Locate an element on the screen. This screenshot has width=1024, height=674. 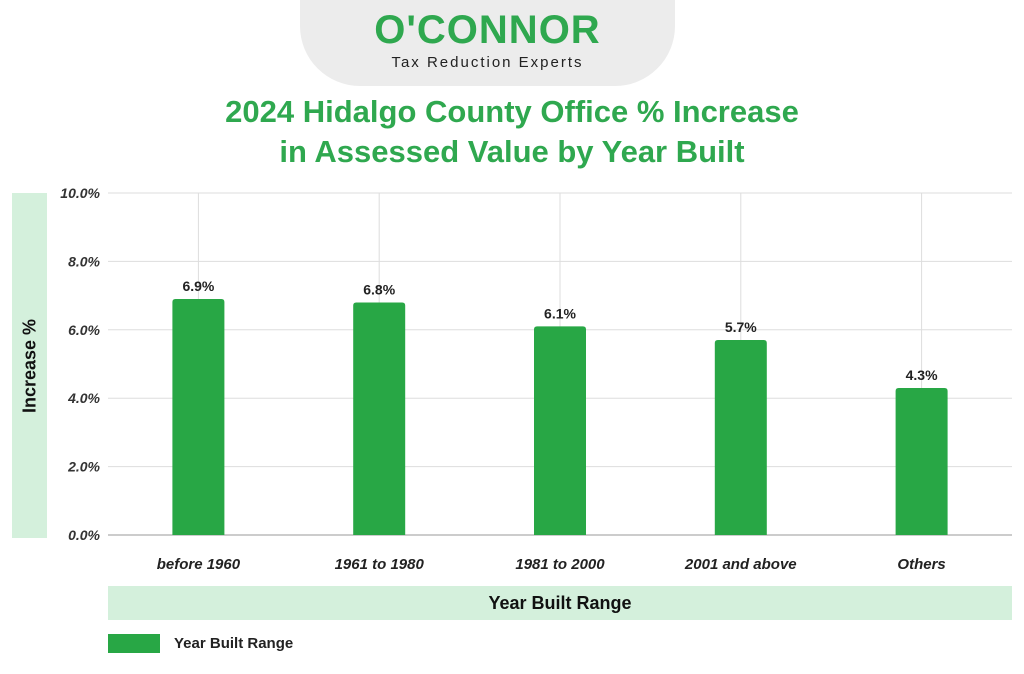
y-tick-label: 4.0% is located at coordinates (83, 398).